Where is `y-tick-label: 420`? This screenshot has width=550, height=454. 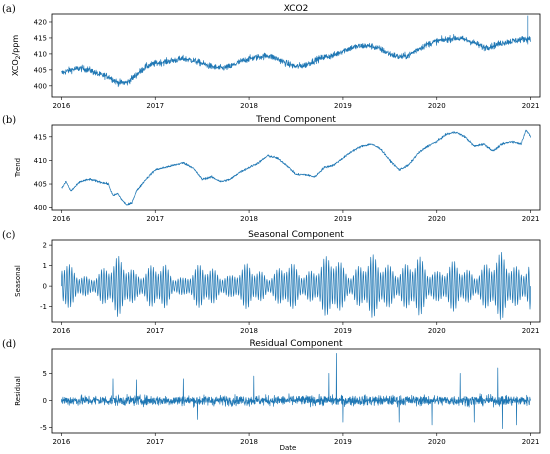
y-tick-label: 420 is located at coordinates (40, 22).